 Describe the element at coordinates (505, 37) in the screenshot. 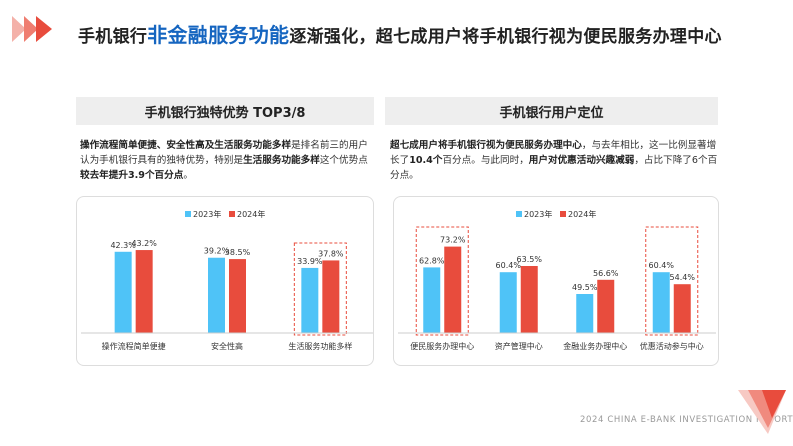

I see `title-suffix: 逐渐强化，超七成用户将手机银行视为便民服务办理中心` at that location.